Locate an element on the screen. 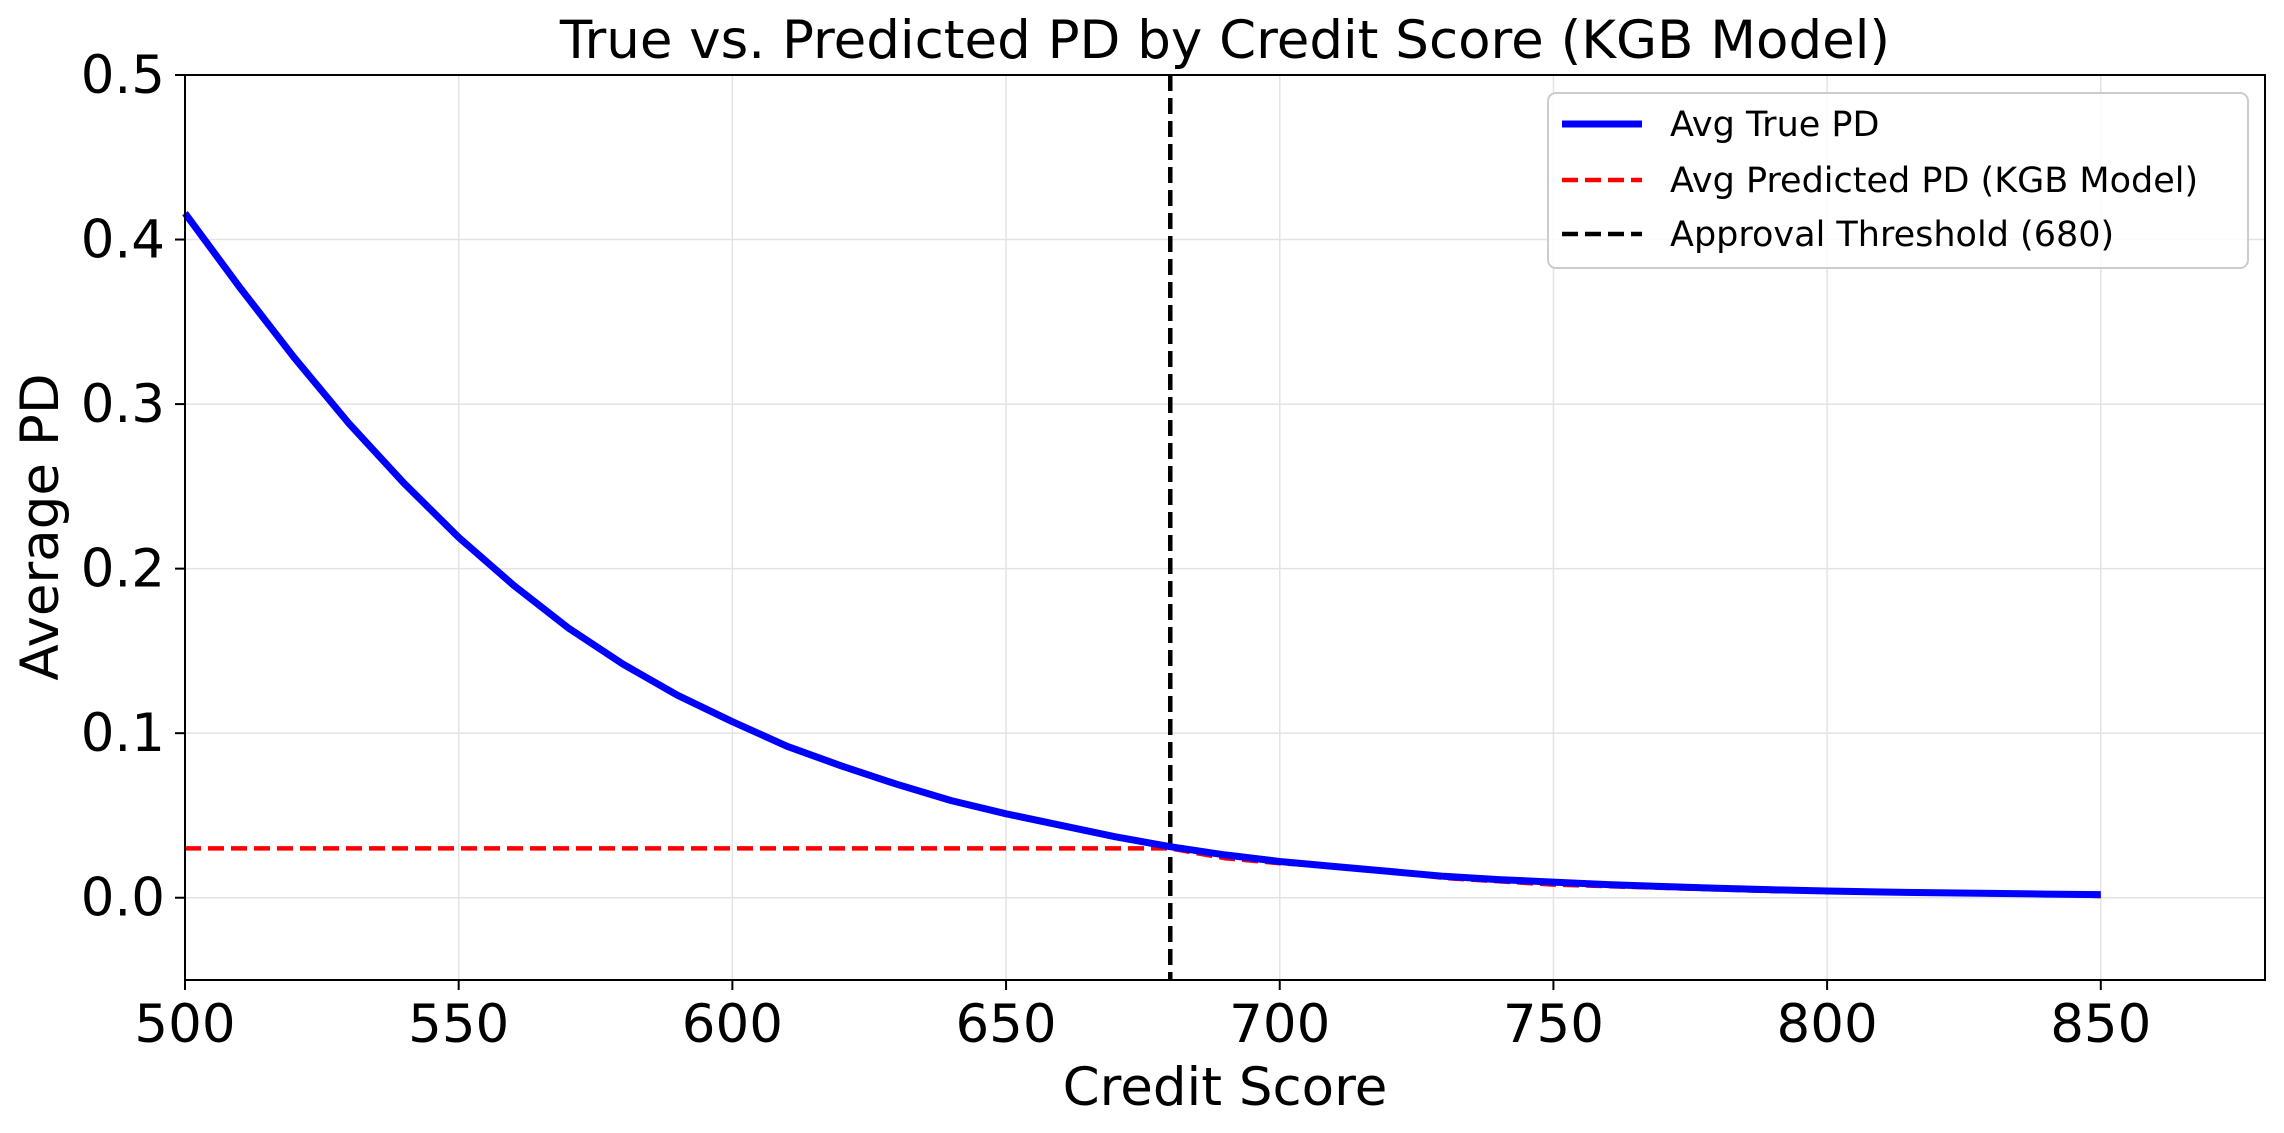 This screenshot has height=1133, width=2284. x-tick-label: 550 is located at coordinates (458, 1024).